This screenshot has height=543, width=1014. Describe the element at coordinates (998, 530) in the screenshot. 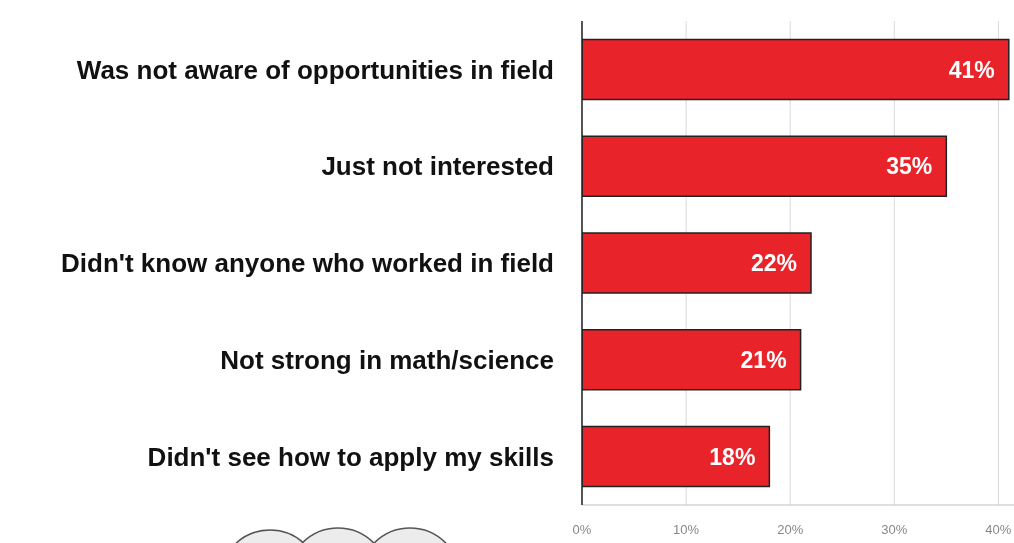

I see `x-tick-label: 40%` at that location.